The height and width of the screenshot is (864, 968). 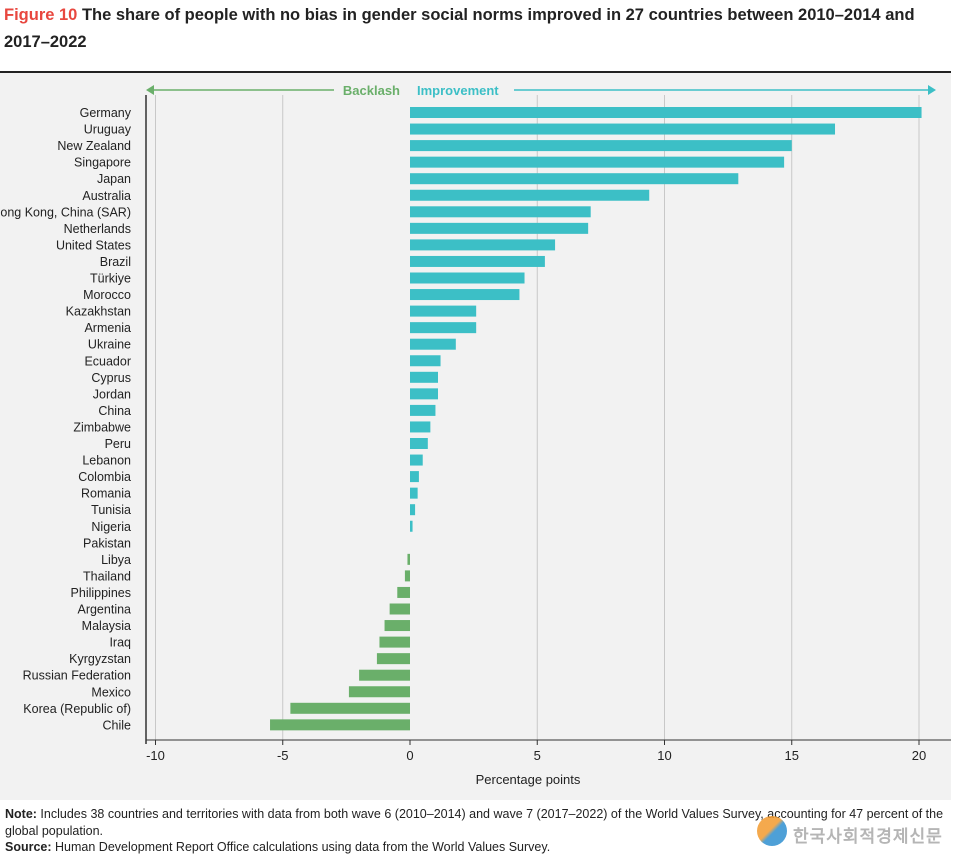 What do you see at coordinates (111, 378) in the screenshot?
I see `category-label: Cyprus` at bounding box center [111, 378].